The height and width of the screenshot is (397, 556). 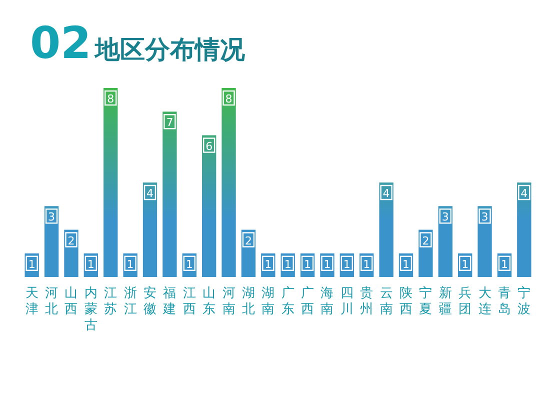 What do you see at coordinates (386, 301) in the screenshot?
I see `x-tick-label: 云南` at bounding box center [386, 301].